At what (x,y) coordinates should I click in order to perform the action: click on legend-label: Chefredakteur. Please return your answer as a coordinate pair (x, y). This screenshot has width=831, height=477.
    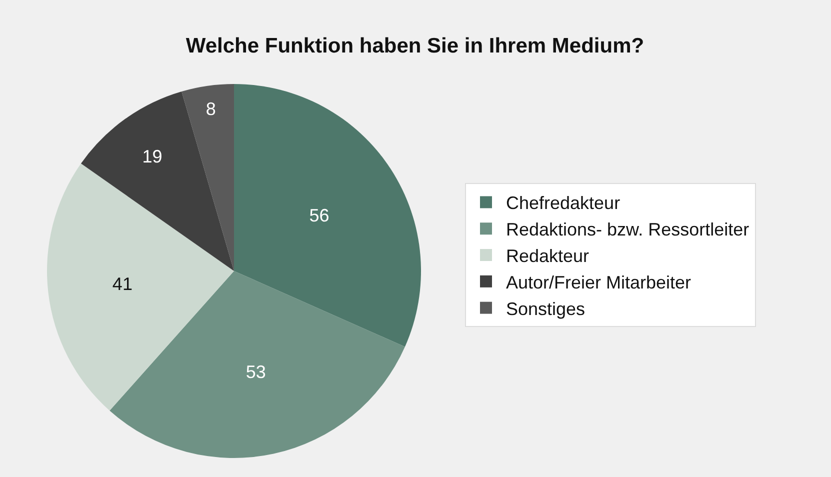
    Looking at the image, I should click on (563, 203).